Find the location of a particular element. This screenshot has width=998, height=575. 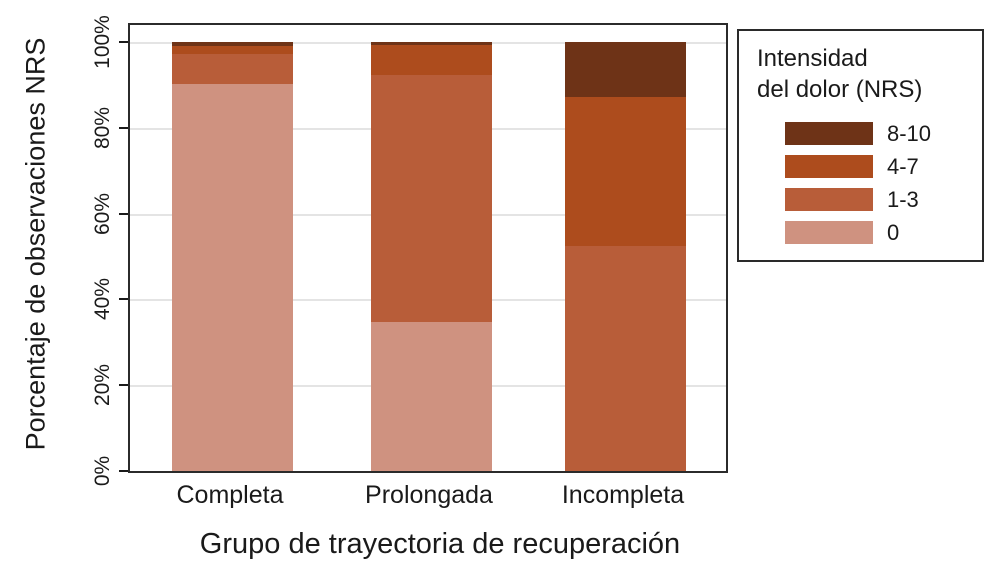

bar-incompleta is located at coordinates (625, 256).